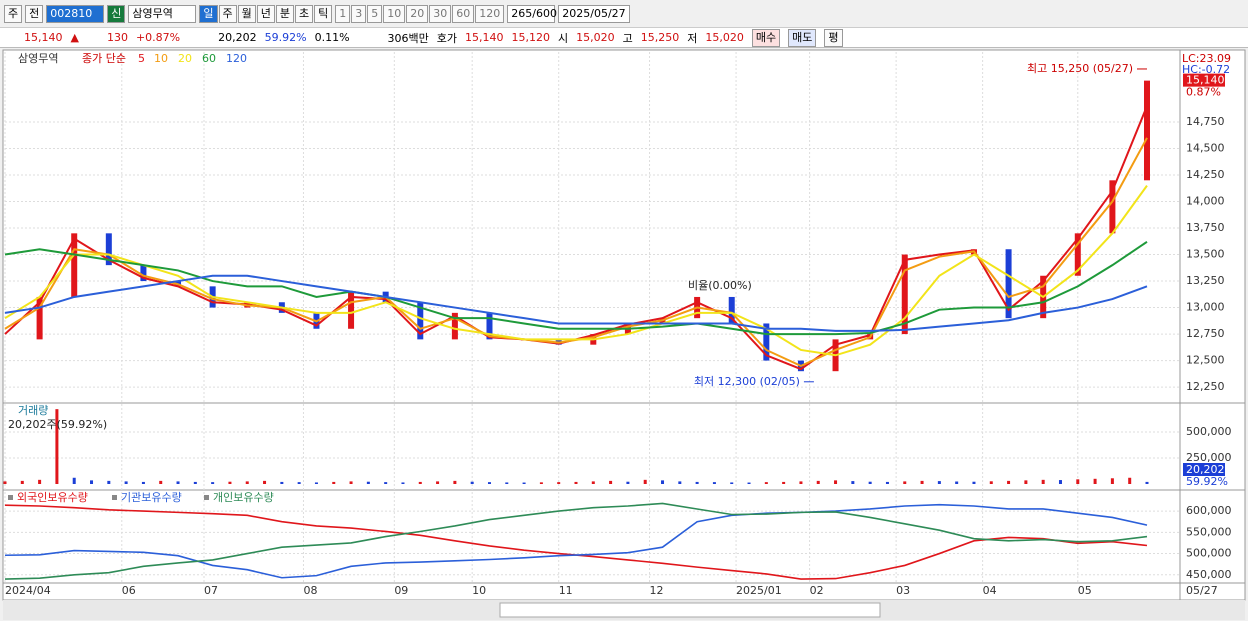 Image resolution: width=1248 pixels, height=621 pixels. Describe the element at coordinates (285, 37) in the screenshot. I see `vol-rate: 59.92%` at that location.